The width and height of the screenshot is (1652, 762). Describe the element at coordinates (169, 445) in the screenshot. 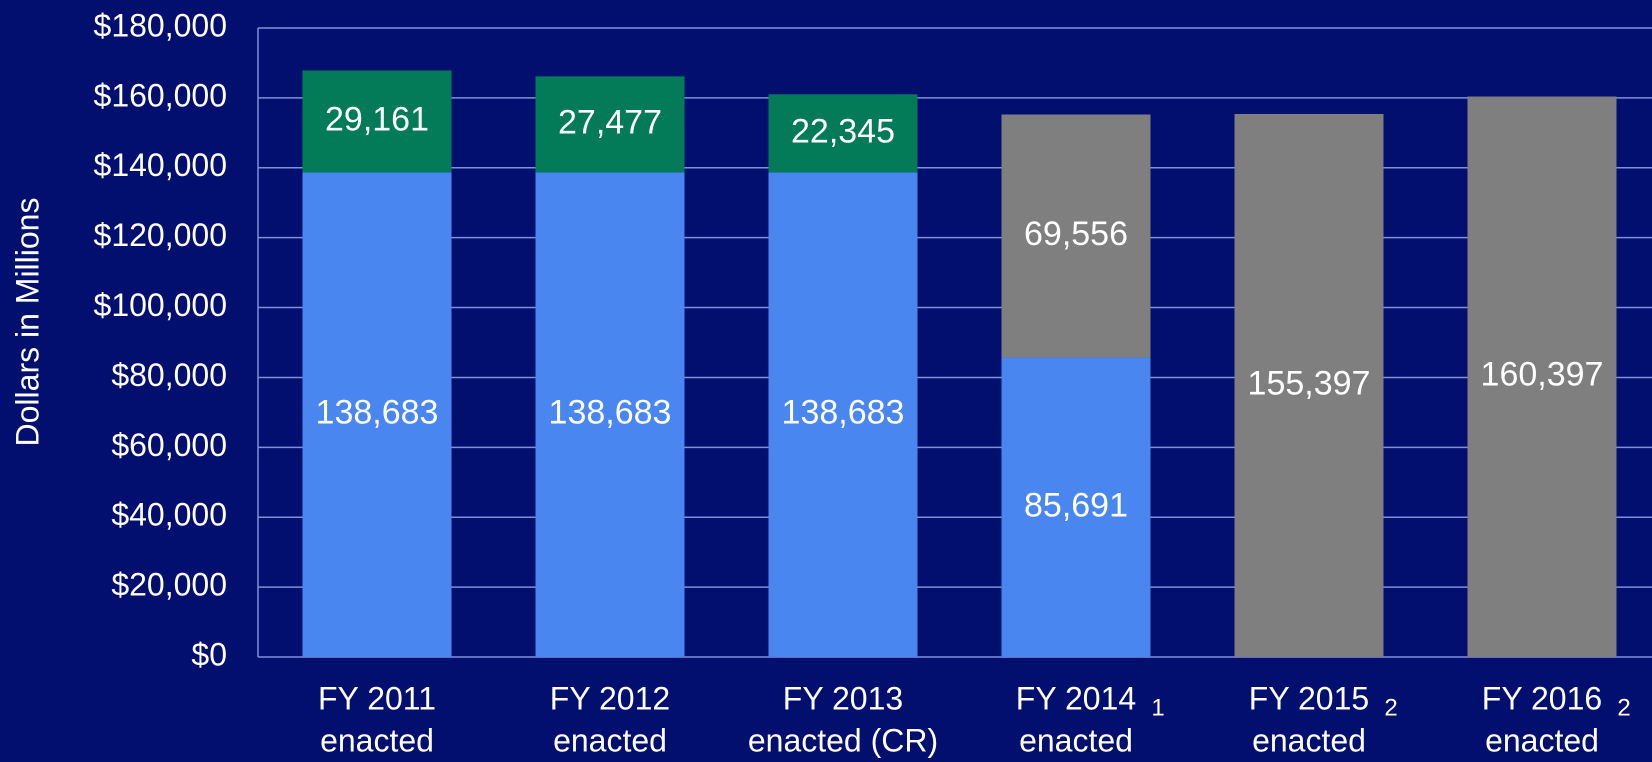

I see `y-tick-label: $60,000` at that location.